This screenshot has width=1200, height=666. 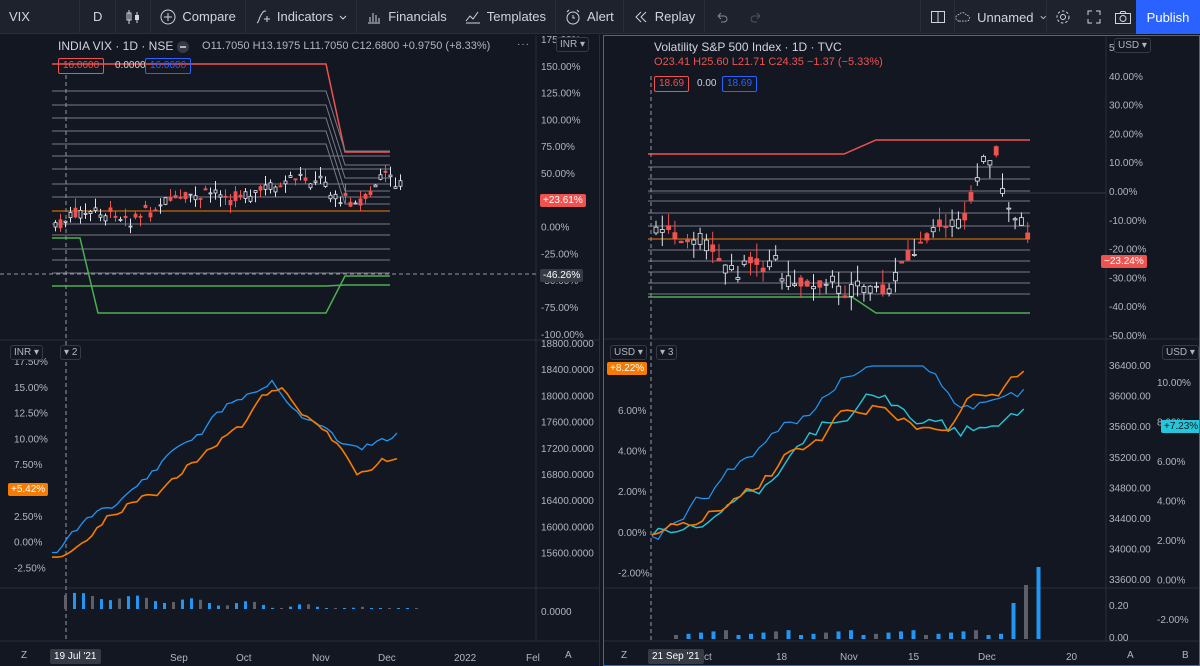 What do you see at coordinates (225, 466) in the screenshot?
I see `blue-series-line` at bounding box center [225, 466].